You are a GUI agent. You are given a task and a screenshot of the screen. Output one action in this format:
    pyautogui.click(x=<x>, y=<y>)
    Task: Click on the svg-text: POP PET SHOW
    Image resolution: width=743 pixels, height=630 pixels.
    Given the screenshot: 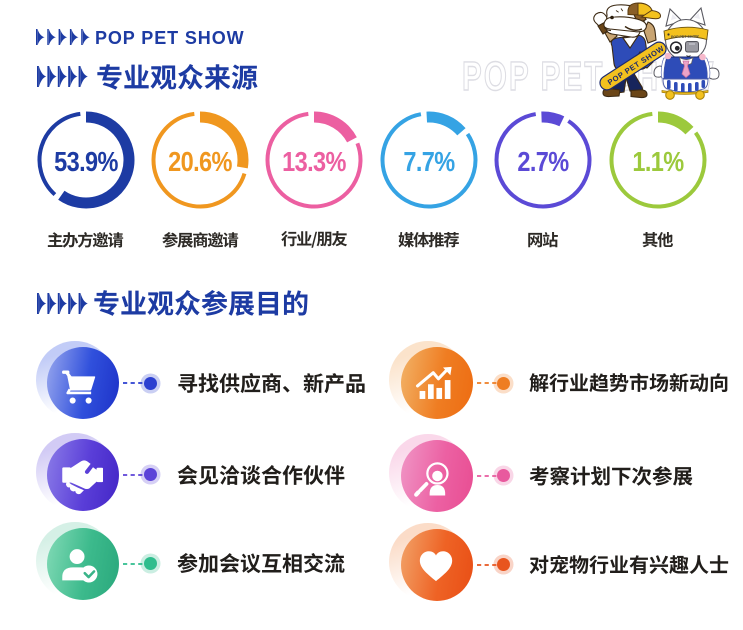 What is the action you would take?
    pyautogui.click(x=685, y=36)
    